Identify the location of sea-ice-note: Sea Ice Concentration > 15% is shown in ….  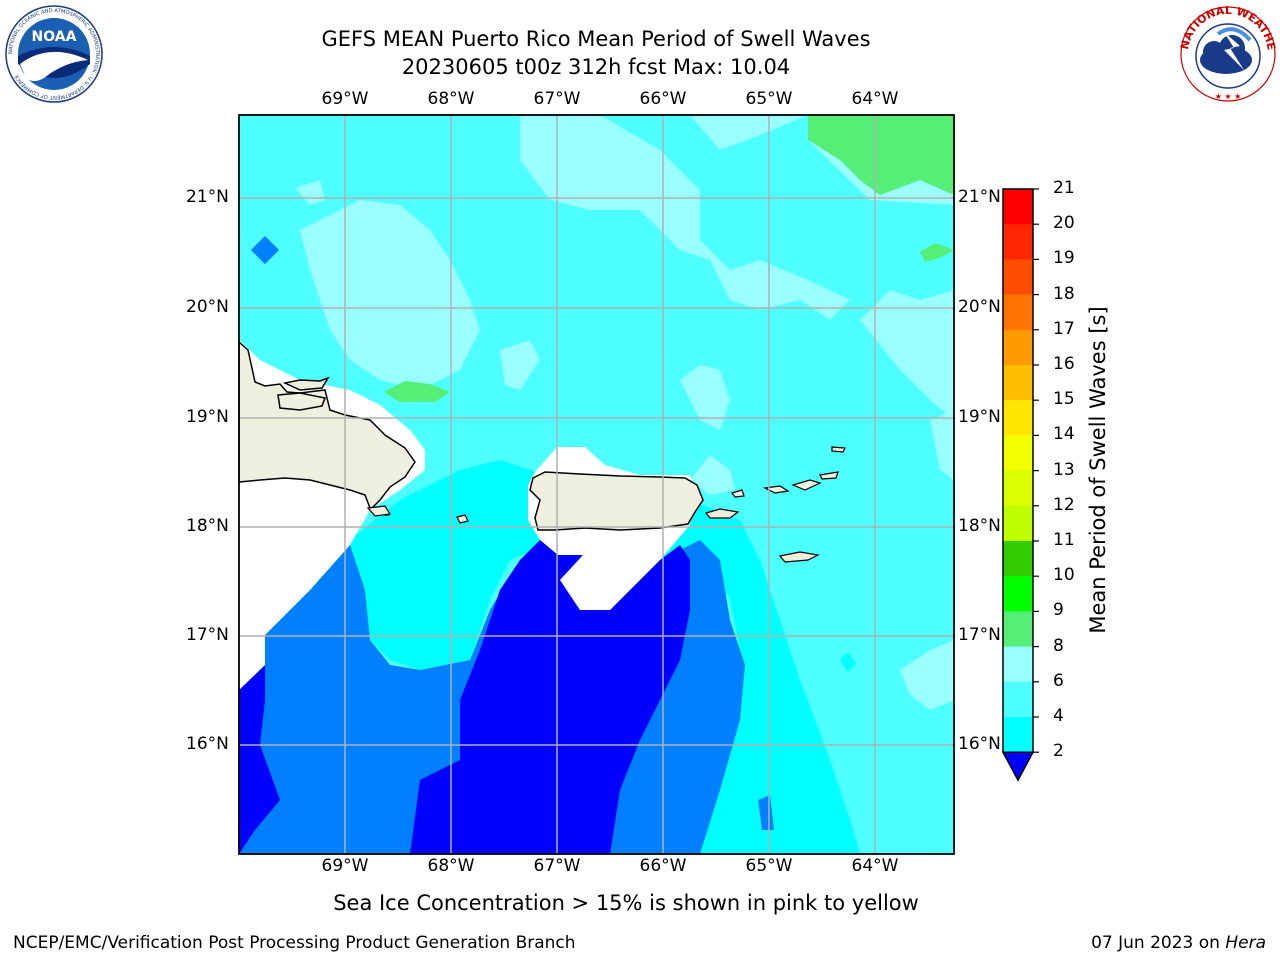
(640, 903).